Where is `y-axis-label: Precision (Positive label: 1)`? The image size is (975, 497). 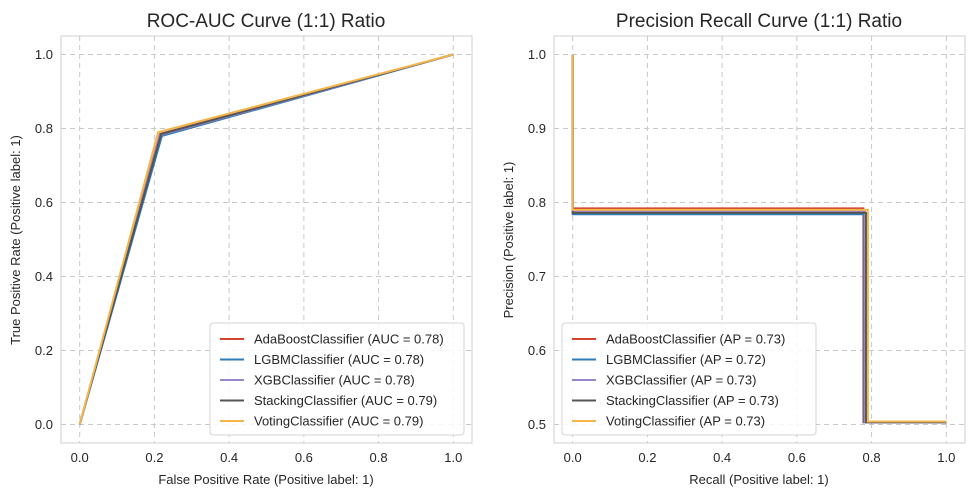 y-axis-label: Precision (Positive label: 1) is located at coordinates (508, 240).